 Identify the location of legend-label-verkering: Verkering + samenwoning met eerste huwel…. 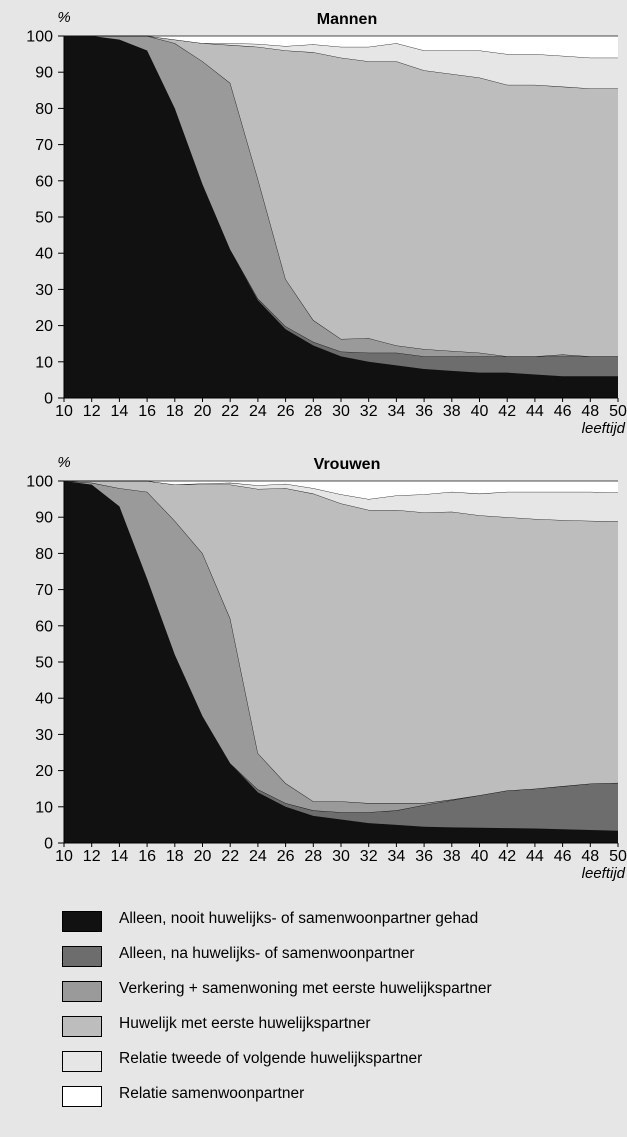
(305, 988).